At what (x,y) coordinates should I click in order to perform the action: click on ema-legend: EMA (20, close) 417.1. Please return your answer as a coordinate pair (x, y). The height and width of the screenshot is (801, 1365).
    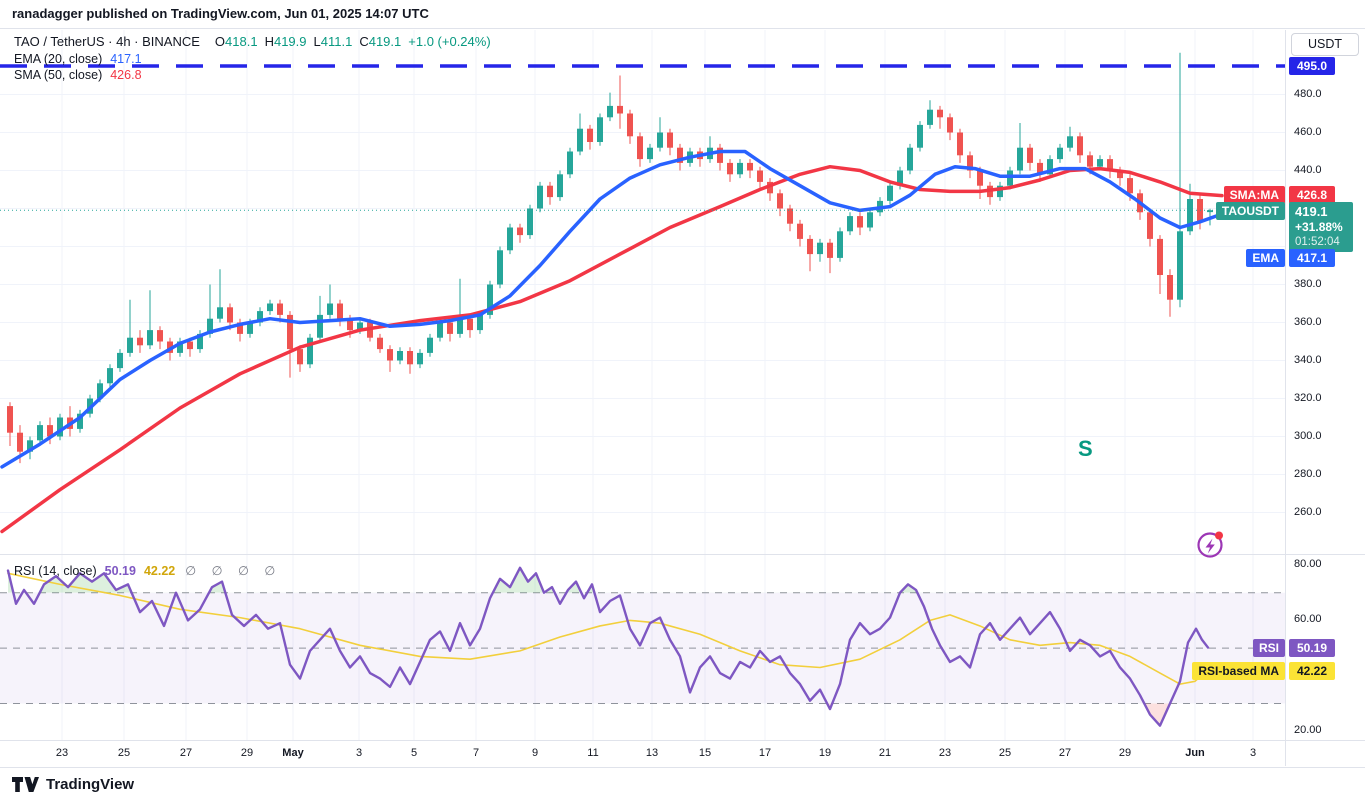
    Looking at the image, I should click on (78, 59).